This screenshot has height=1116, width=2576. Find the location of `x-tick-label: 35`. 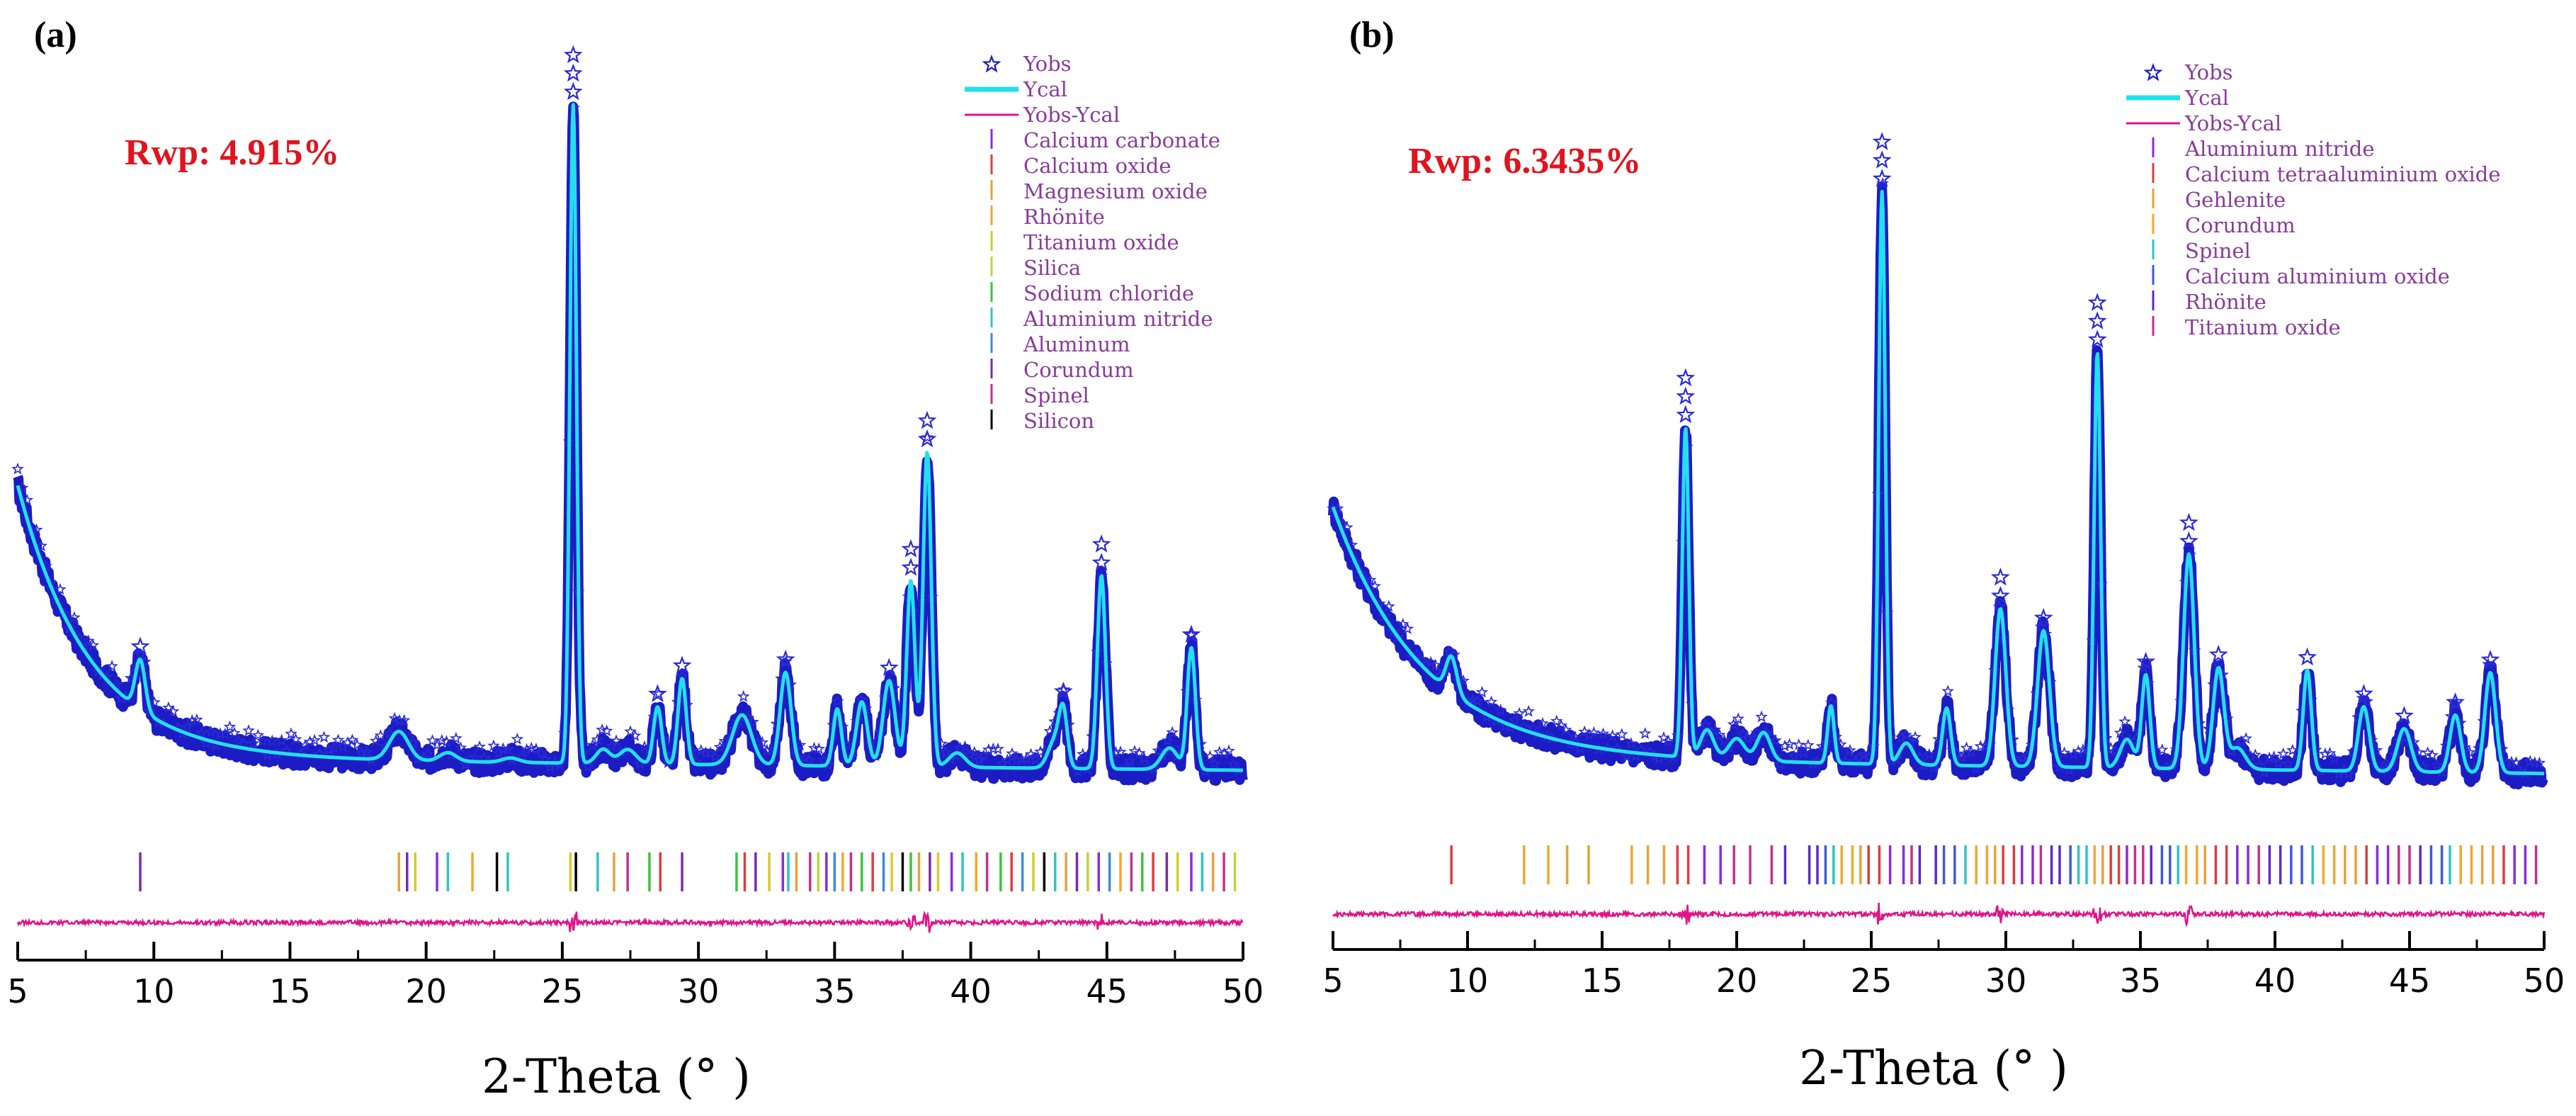

x-tick-label: 35 is located at coordinates (2141, 981).